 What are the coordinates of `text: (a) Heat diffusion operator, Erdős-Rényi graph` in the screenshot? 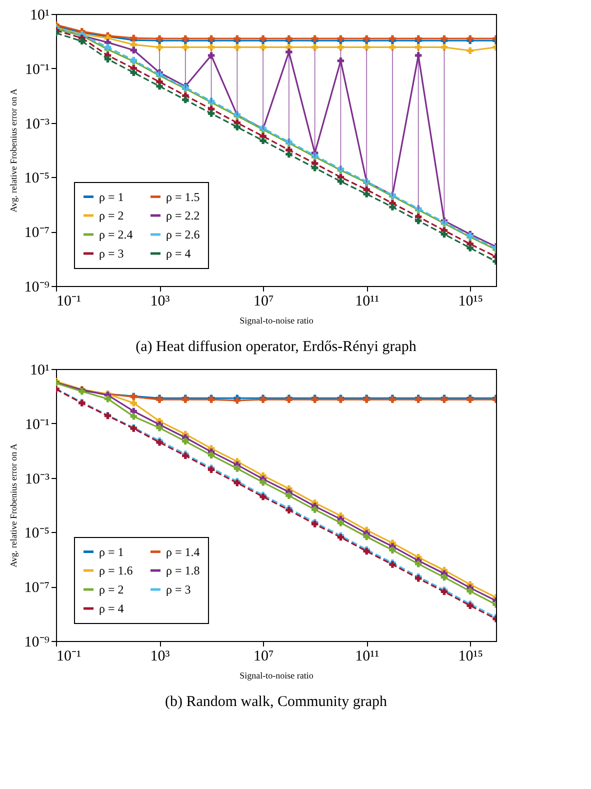 It's located at (276, 347).